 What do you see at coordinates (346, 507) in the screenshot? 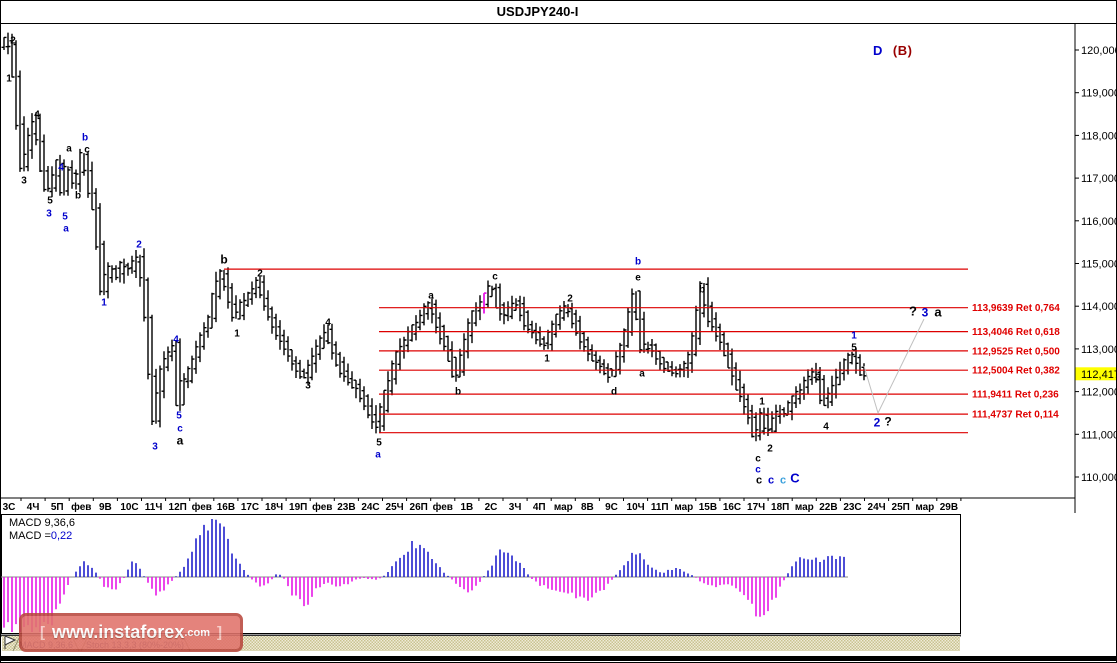
I see `date-label: 23В` at bounding box center [346, 507].